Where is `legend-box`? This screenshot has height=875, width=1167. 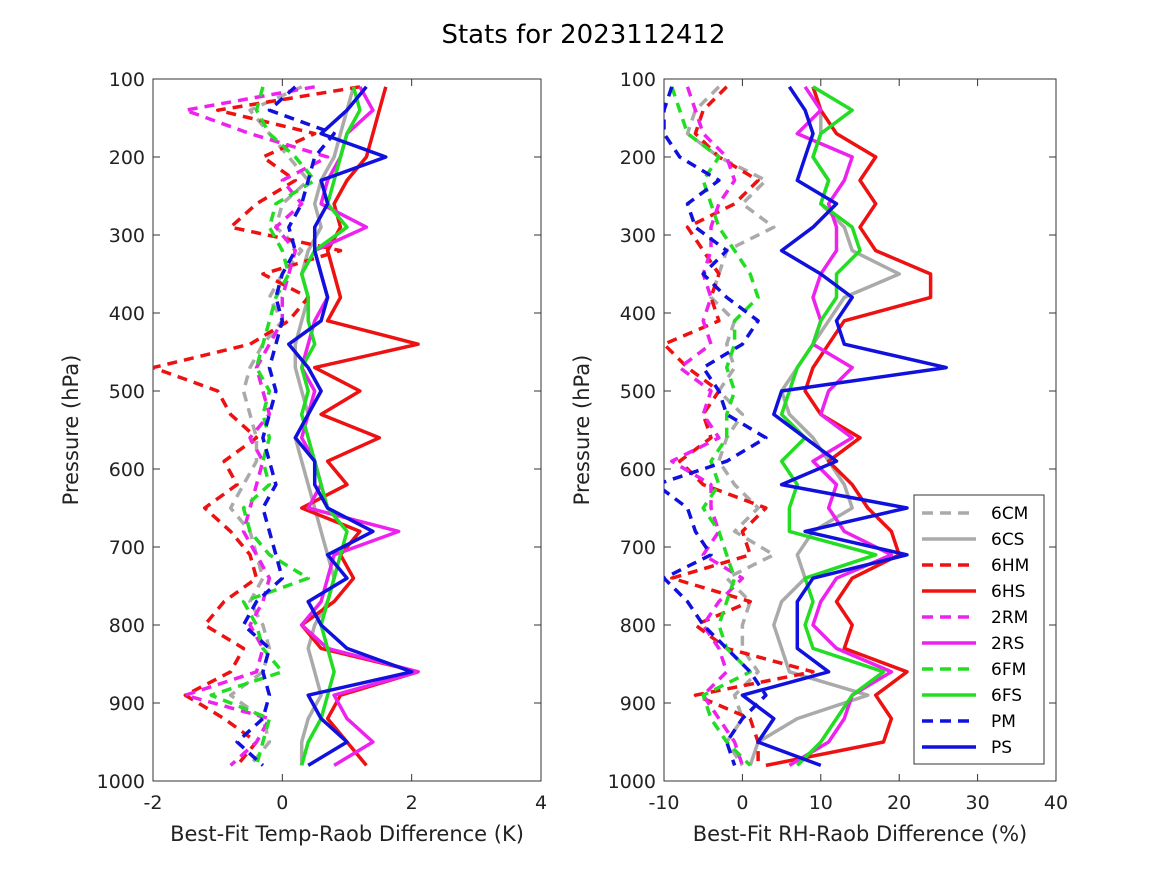 legend-box is located at coordinates (979, 629).